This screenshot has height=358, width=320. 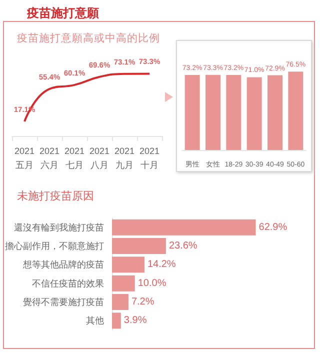 I want to click on y-tick-label: 覺得不需要施打疫苗, so click(x=63, y=302).